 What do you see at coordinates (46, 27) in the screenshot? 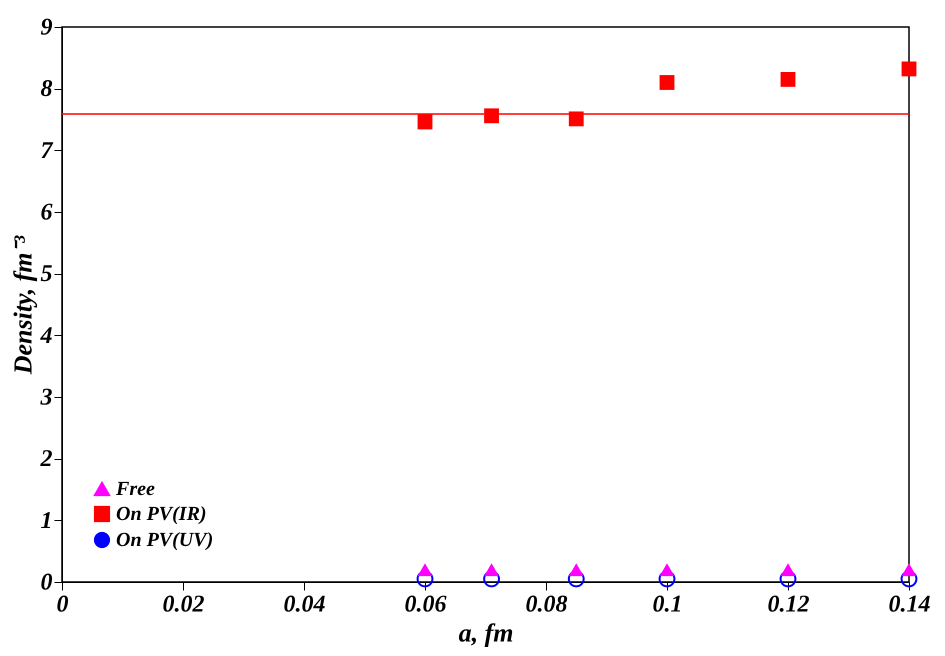
I see `y-tick-label: 9` at bounding box center [46, 27].